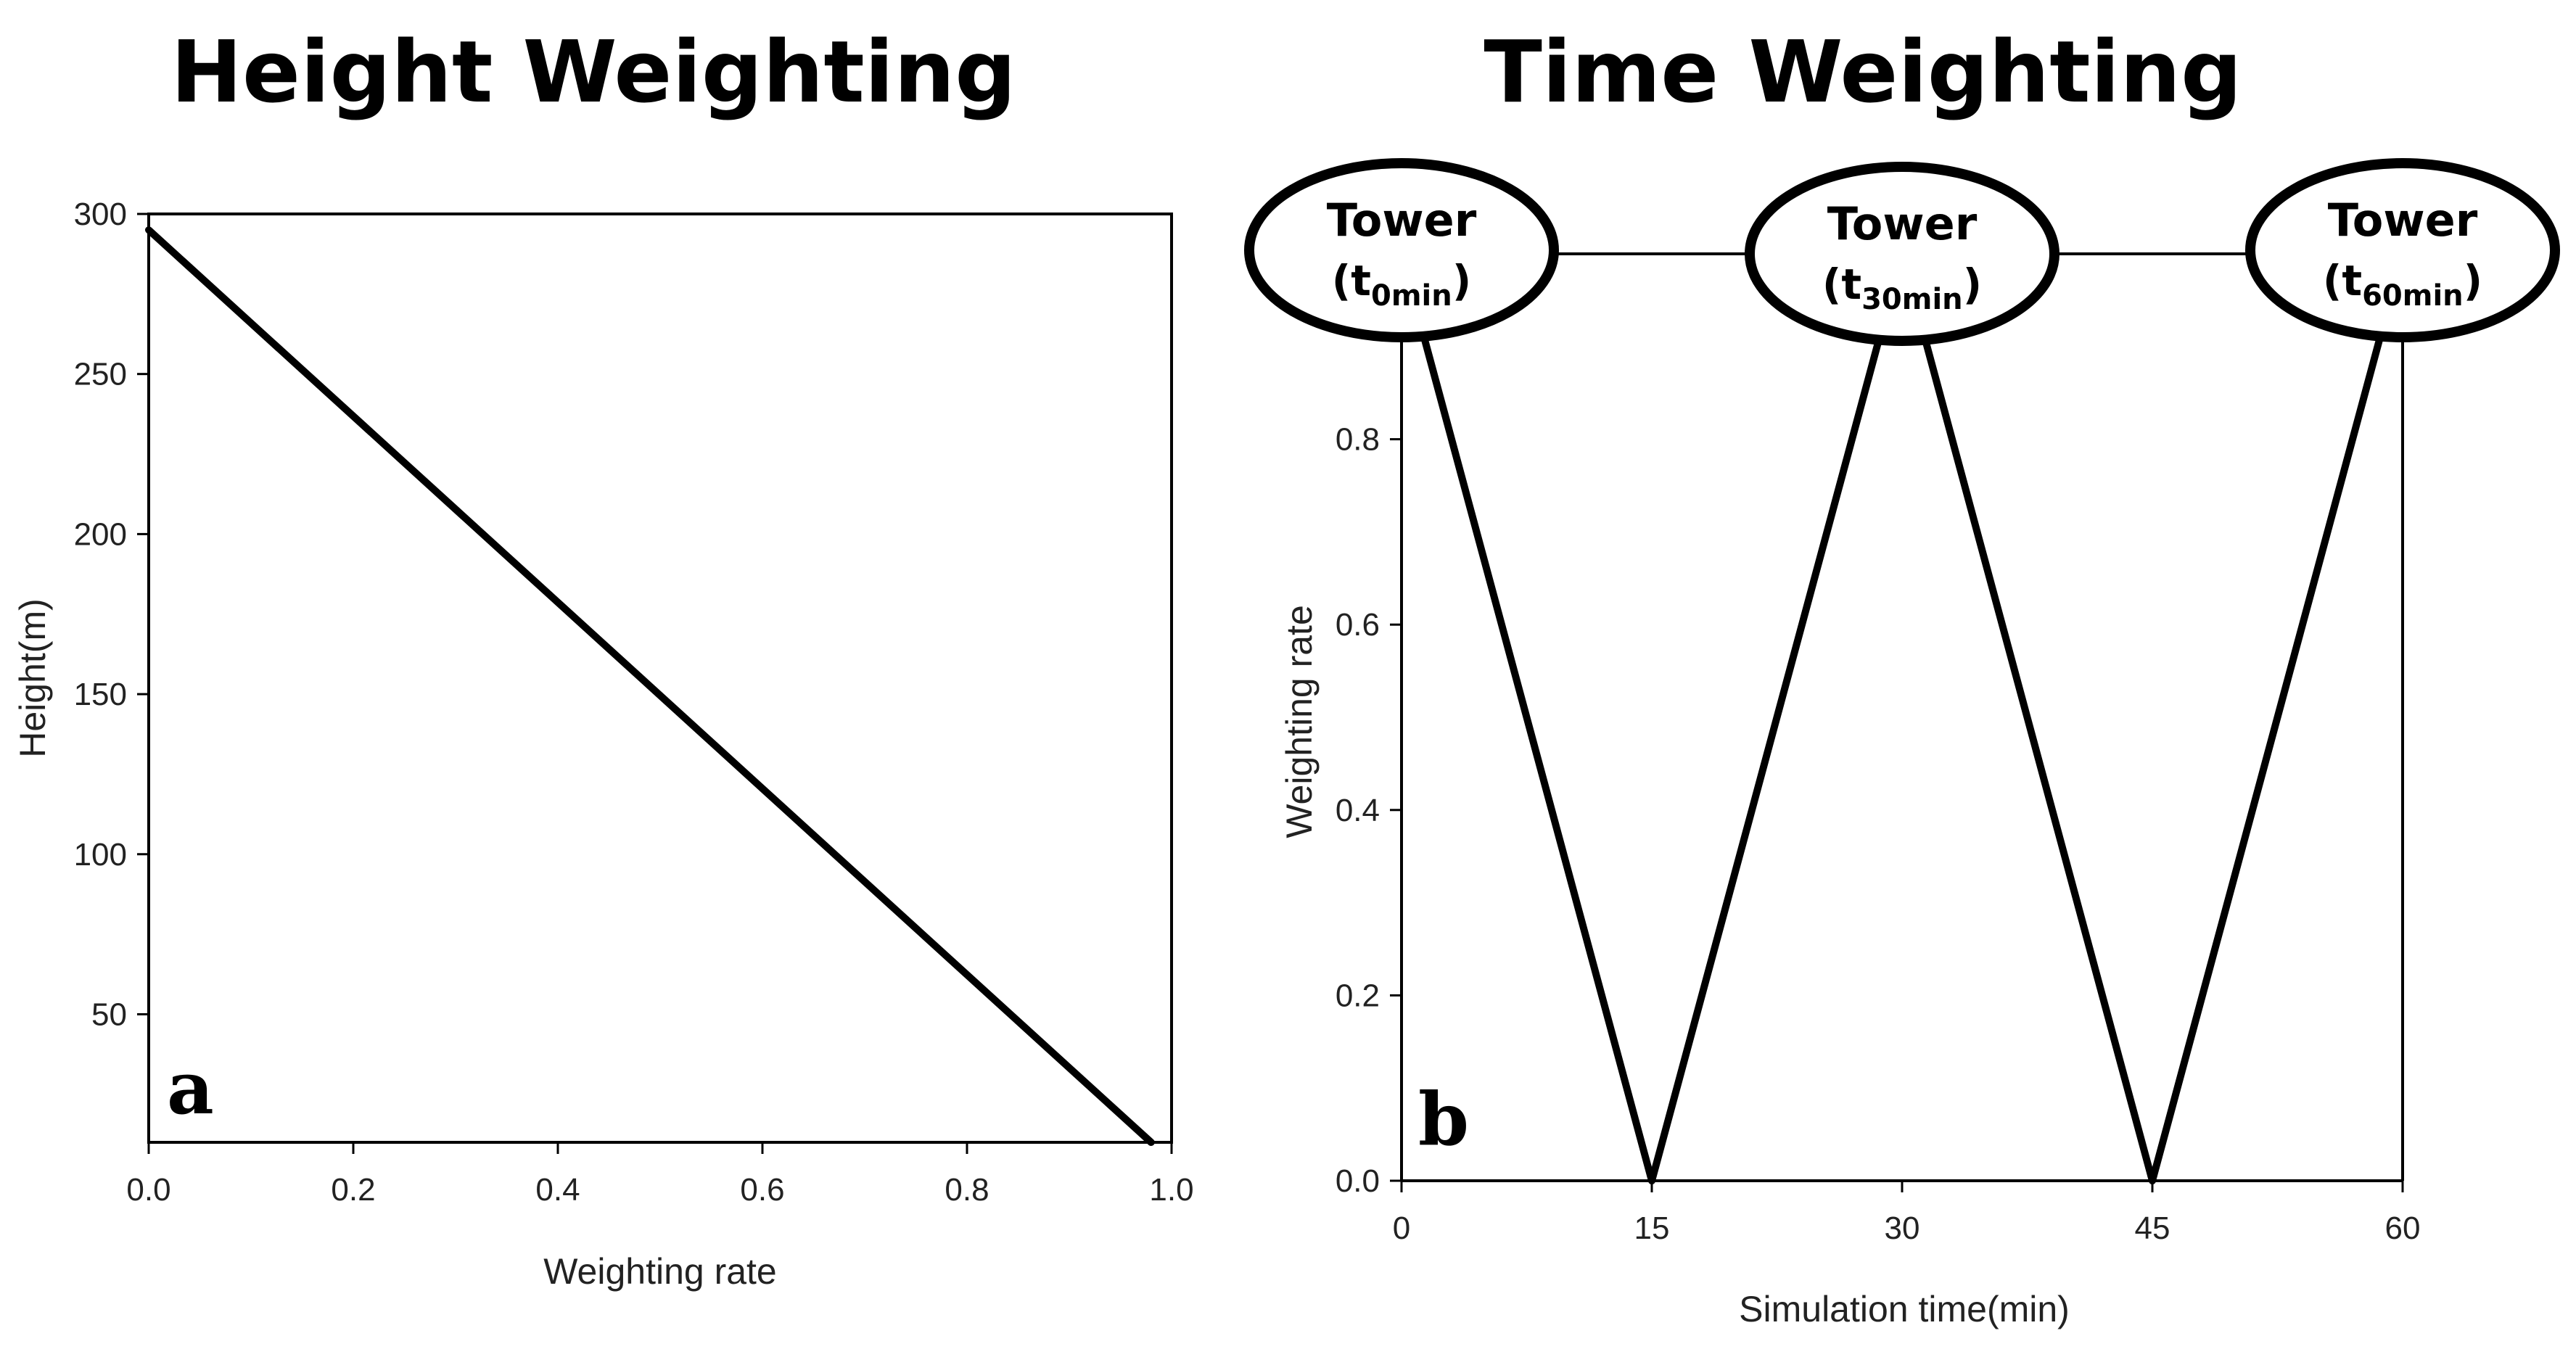 The image size is (2576, 1357). Describe the element at coordinates (1358, 625) in the screenshot. I see `chart-b-y-tick-label: 0.6` at that location.